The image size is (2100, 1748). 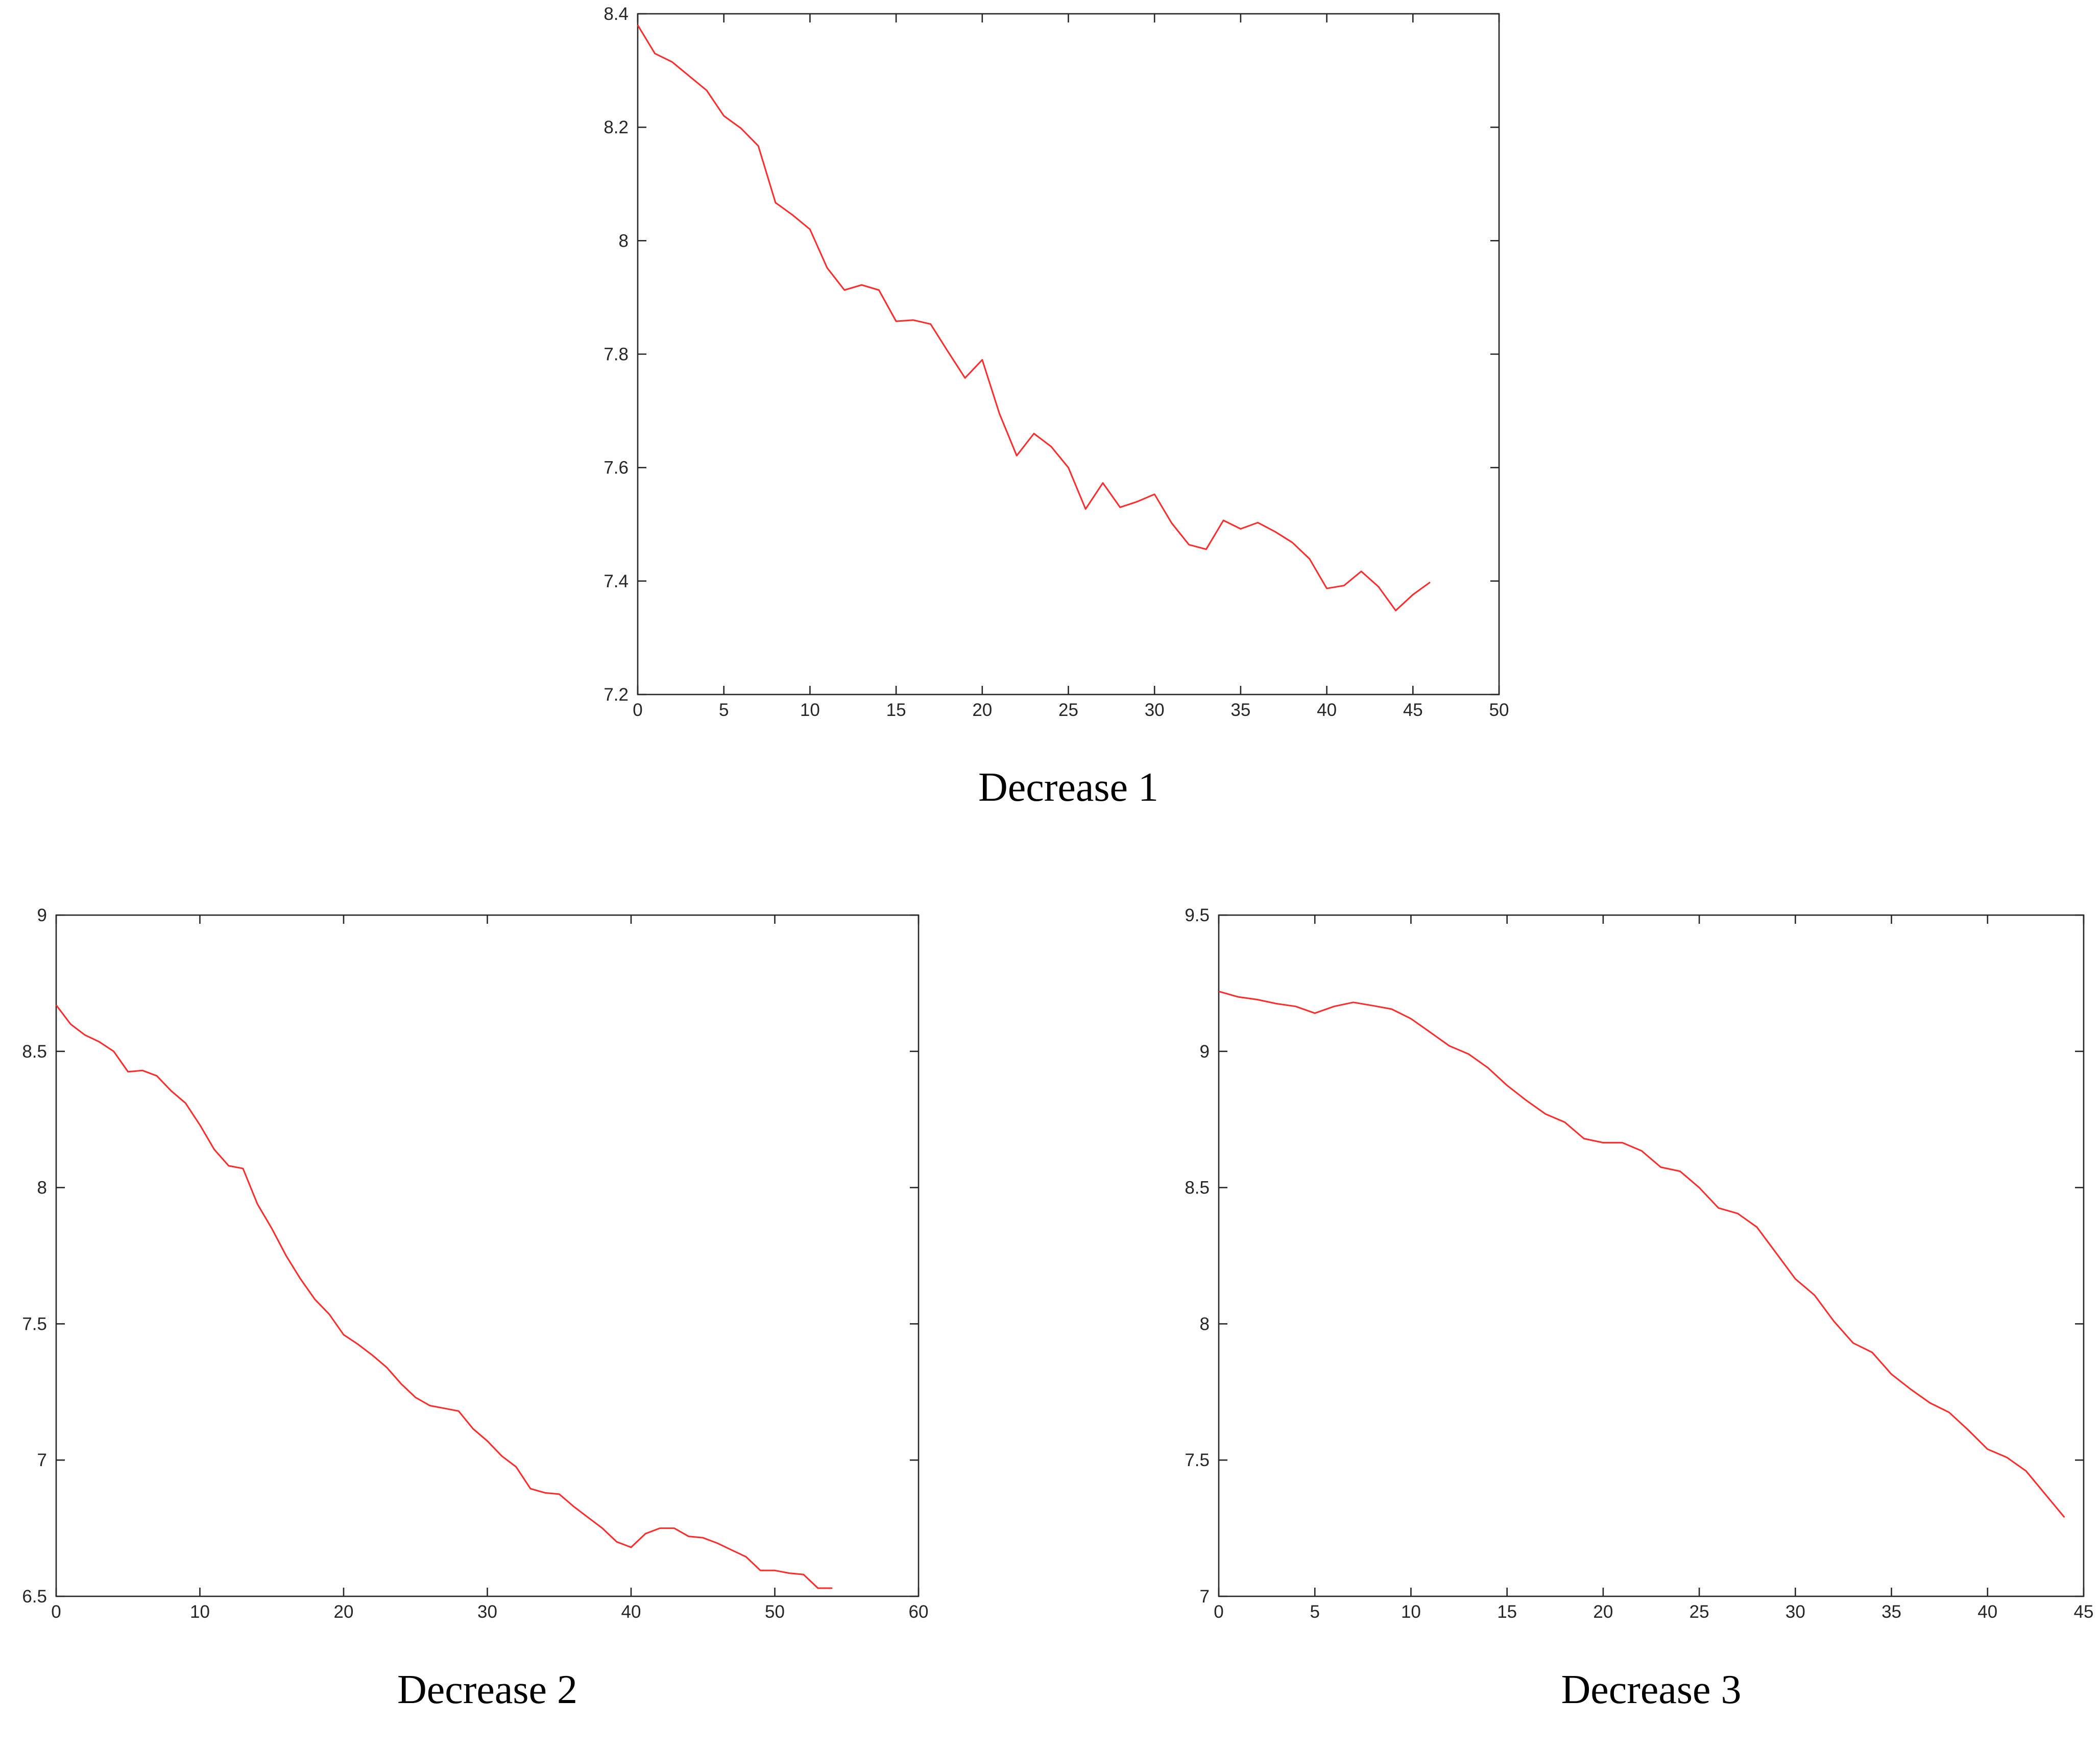 What do you see at coordinates (1651, 1690) in the screenshot?
I see `chart-caption: Decrease 3` at bounding box center [1651, 1690].